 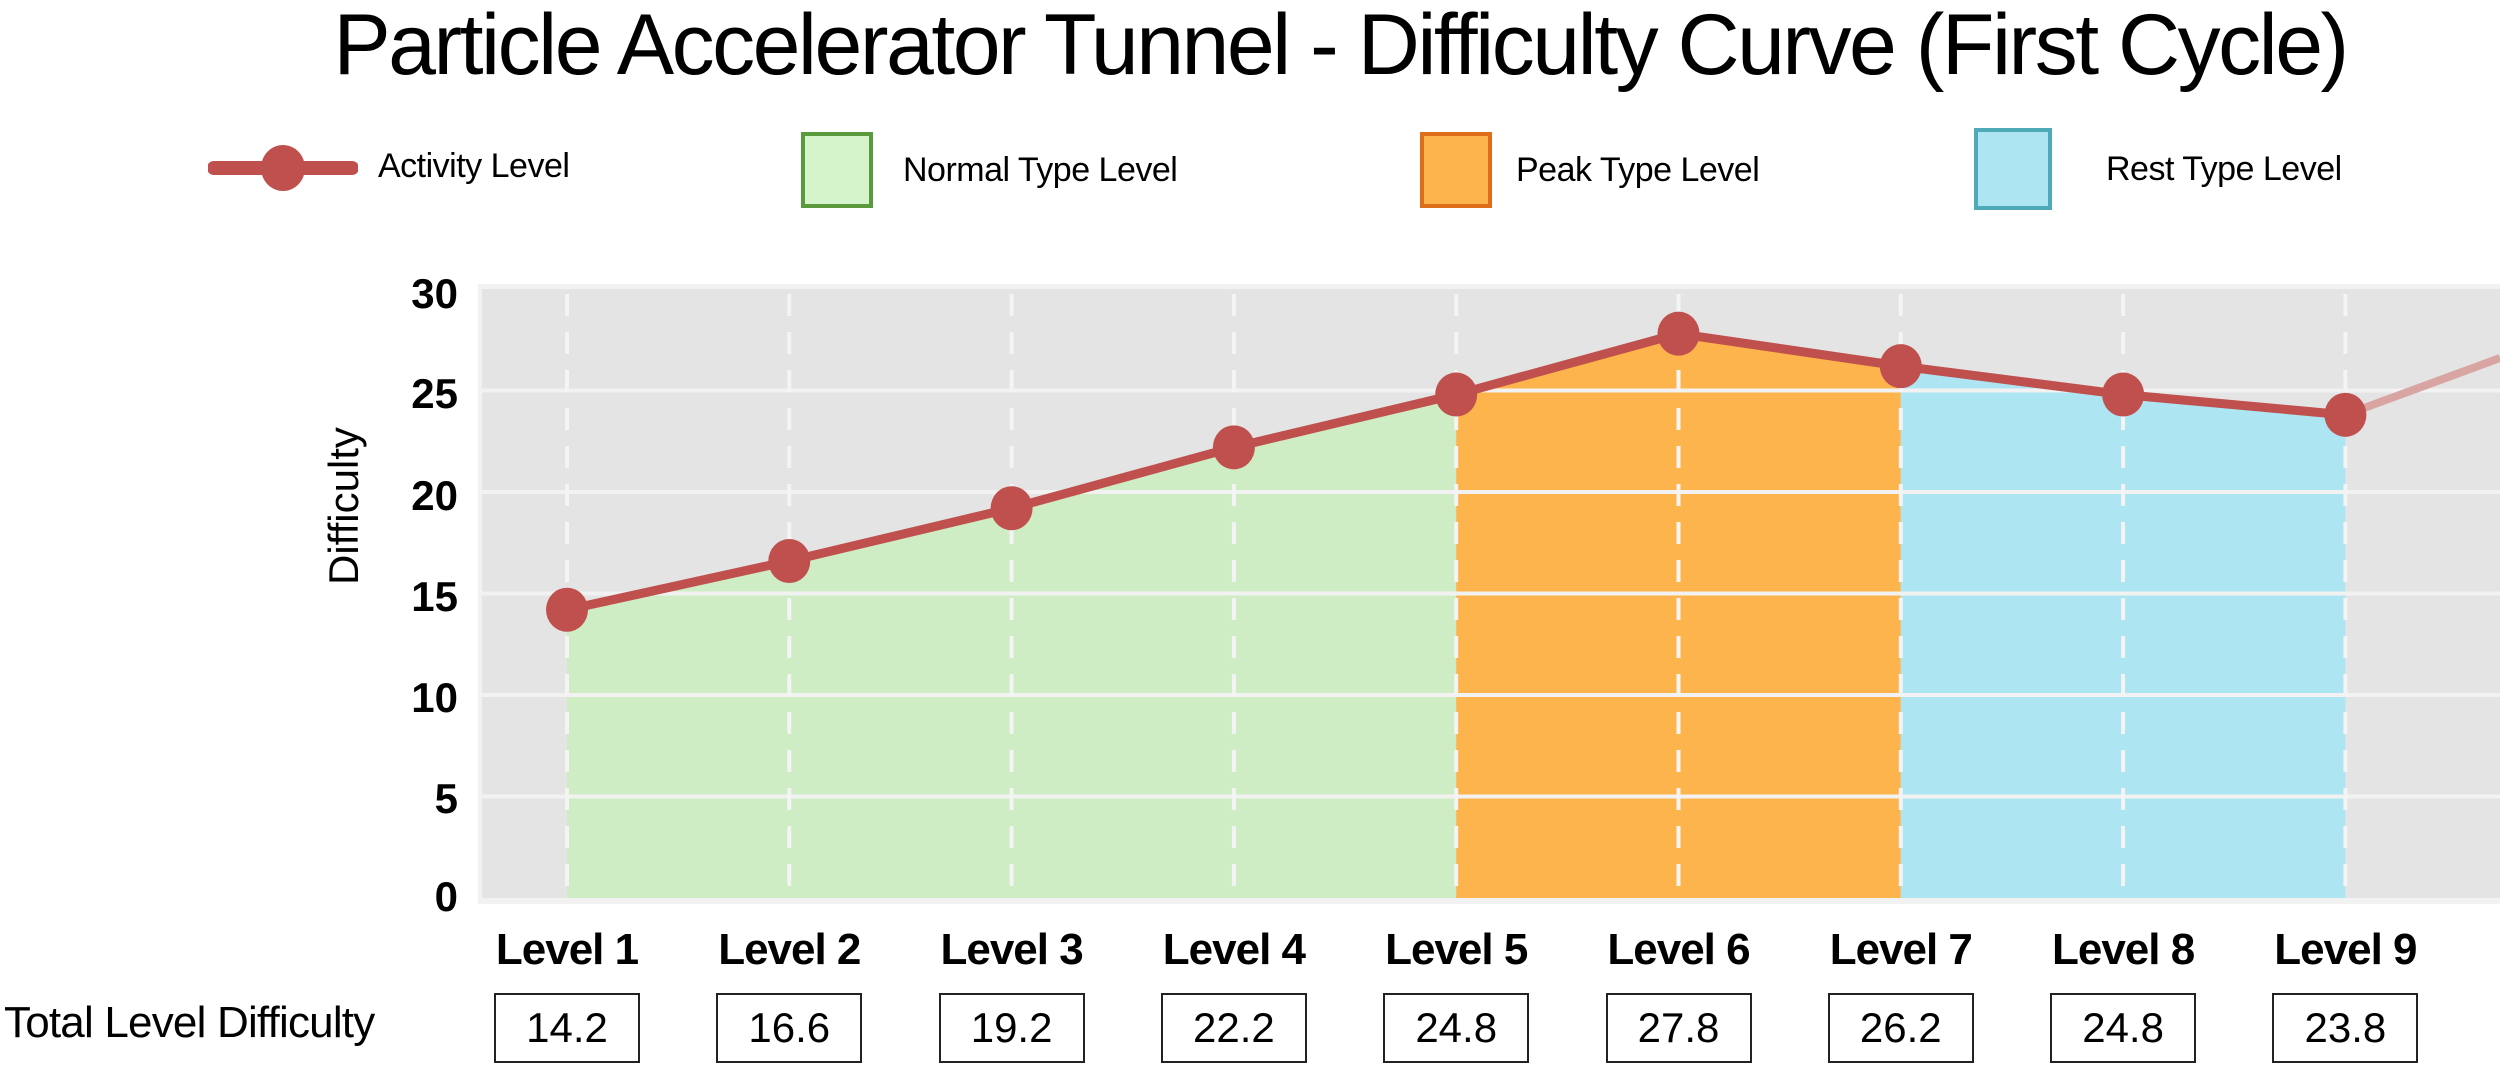 I want to click on legend-normal-type-level: Normal Type Level, so click(x=989, y=170).